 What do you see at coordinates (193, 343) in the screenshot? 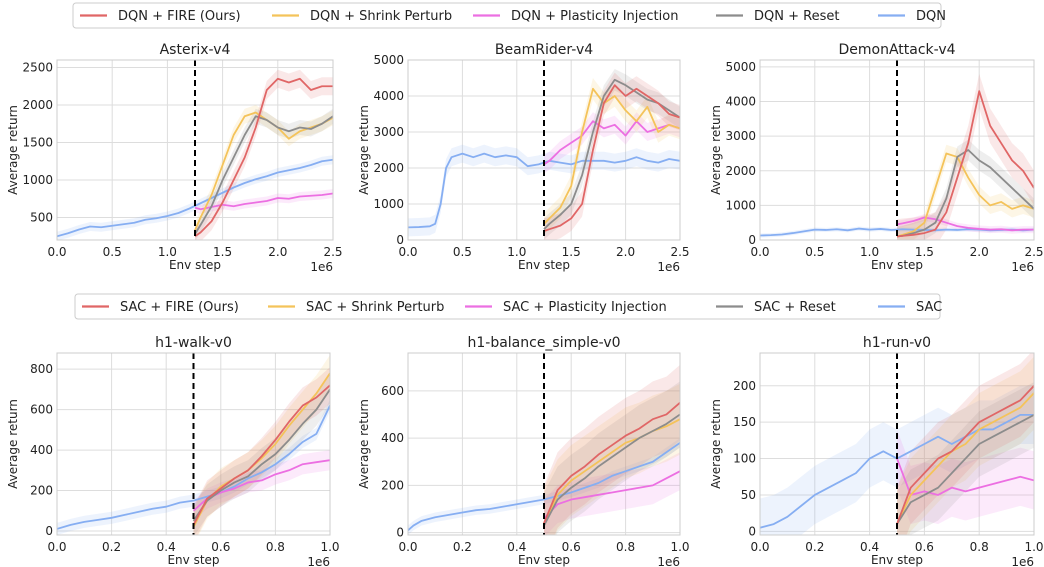
I see `chart-title: h1-walk-v0` at bounding box center [193, 343].